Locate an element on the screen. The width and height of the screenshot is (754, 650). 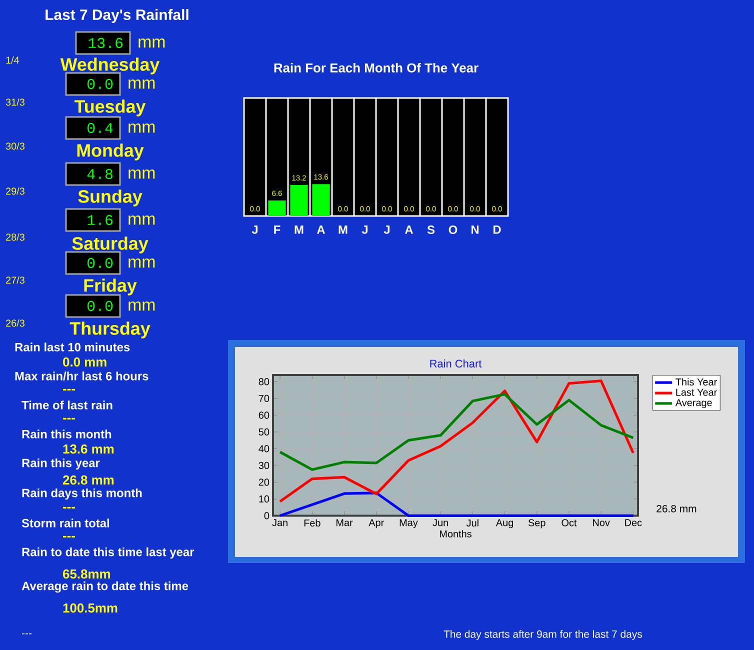
y-tick-label: 60 is located at coordinates (264, 415).